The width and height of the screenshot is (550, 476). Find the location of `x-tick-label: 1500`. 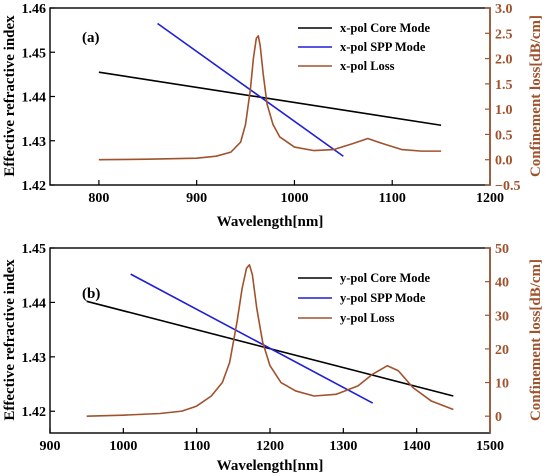

x-tick-label: 1500 is located at coordinates (490, 446).